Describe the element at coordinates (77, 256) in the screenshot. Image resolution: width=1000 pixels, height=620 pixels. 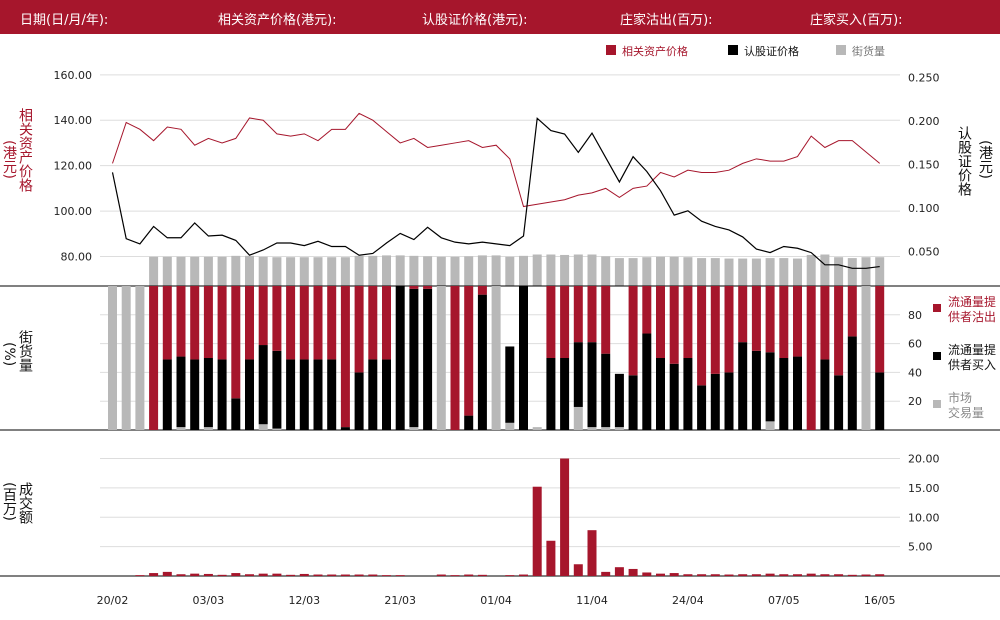
I see `tick-label-left-top: 80.00` at that location.